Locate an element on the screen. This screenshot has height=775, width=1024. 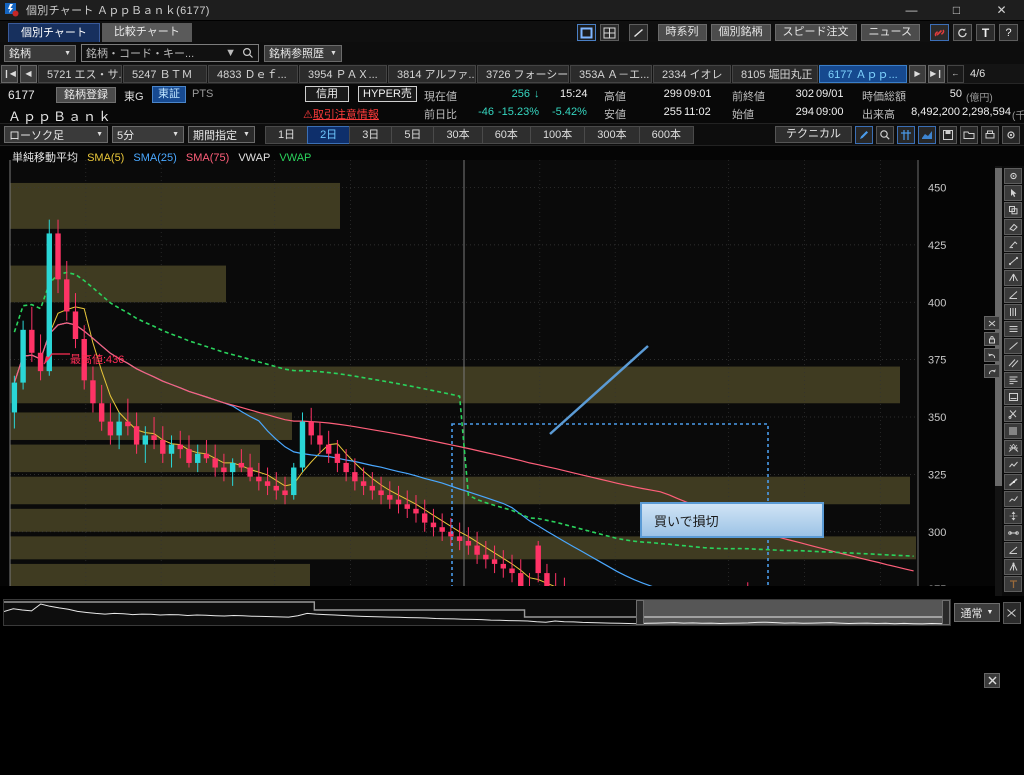
parallel-lines-icon is located at coordinates (1013, 363).